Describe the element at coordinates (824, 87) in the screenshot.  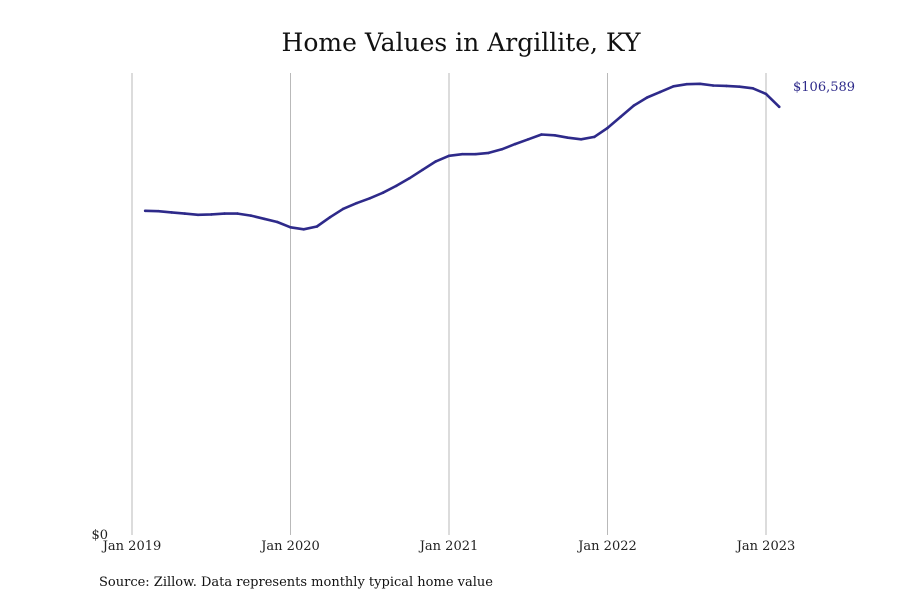
I see `series-end-label: $106,589` at that location.